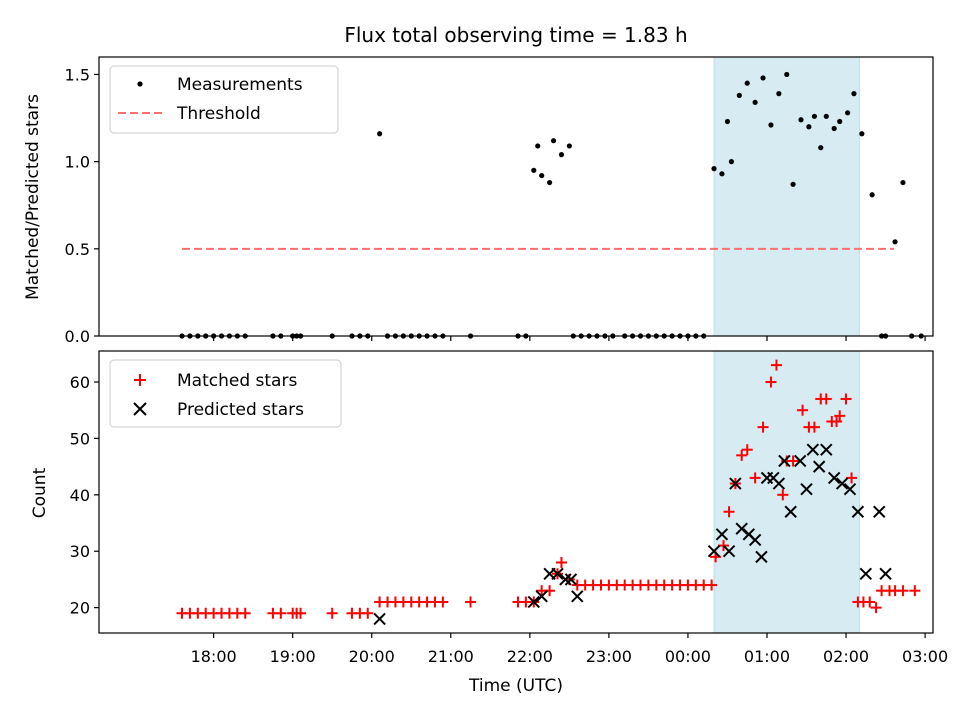 Image resolution: width=960 pixels, height=720 pixels. Describe the element at coordinates (846, 656) in the screenshot. I see `x-tick-label: 02:00` at that location.